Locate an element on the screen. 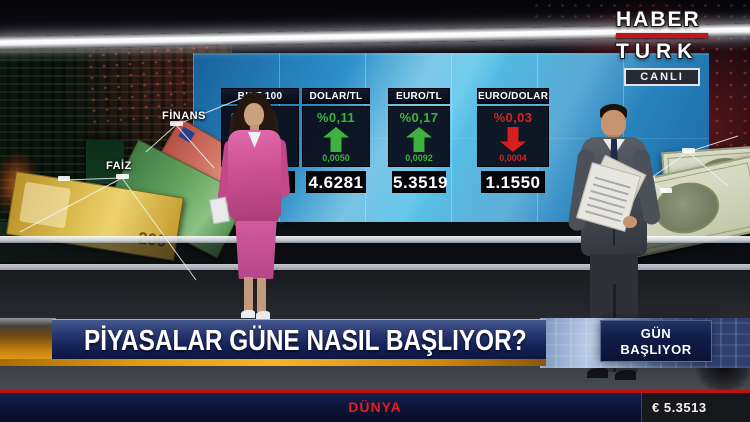  badge-line1: GÜN is located at coordinates (656, 333).